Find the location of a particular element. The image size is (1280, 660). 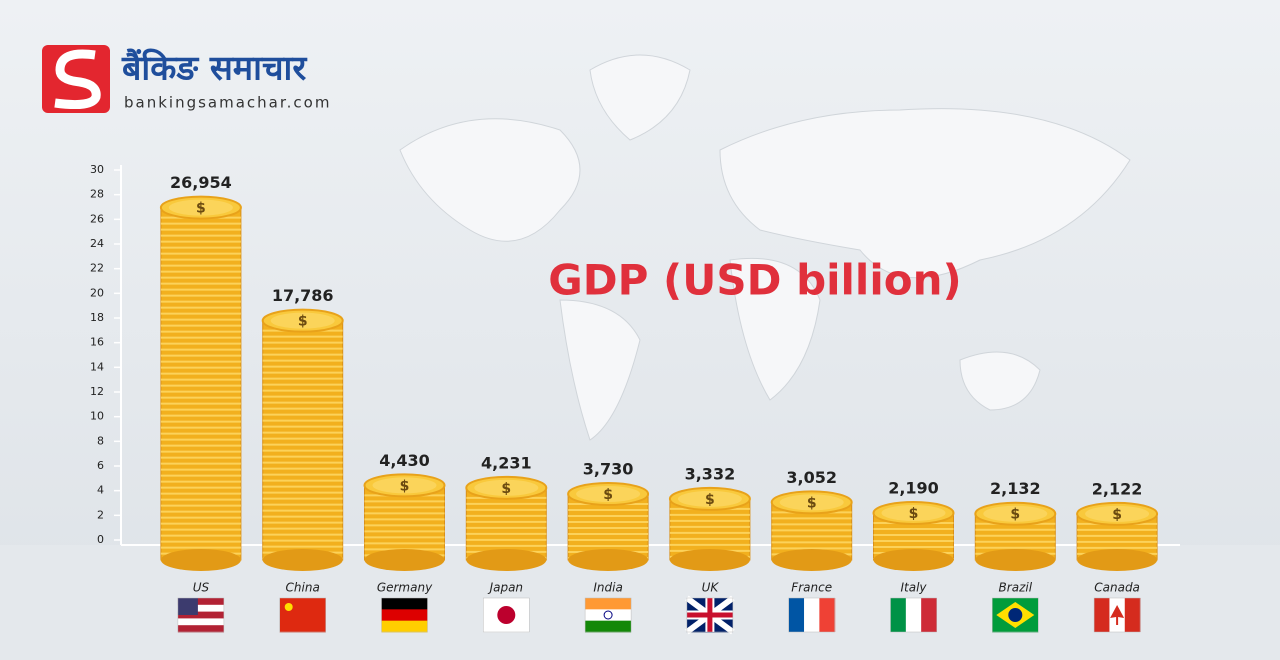

x-tick-label: Italy is located at coordinates (913, 588).